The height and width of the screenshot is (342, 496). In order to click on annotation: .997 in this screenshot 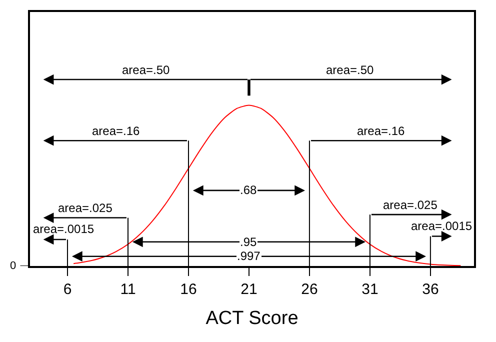, I will do `click(249, 256)`.